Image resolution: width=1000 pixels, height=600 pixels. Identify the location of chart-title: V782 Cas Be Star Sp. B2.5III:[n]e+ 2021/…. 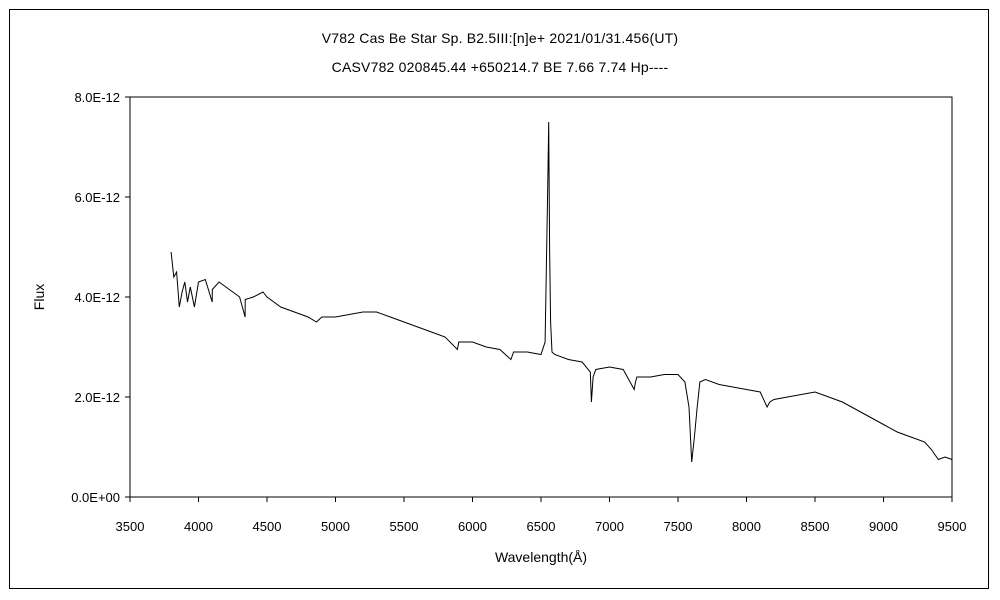
(500, 38).